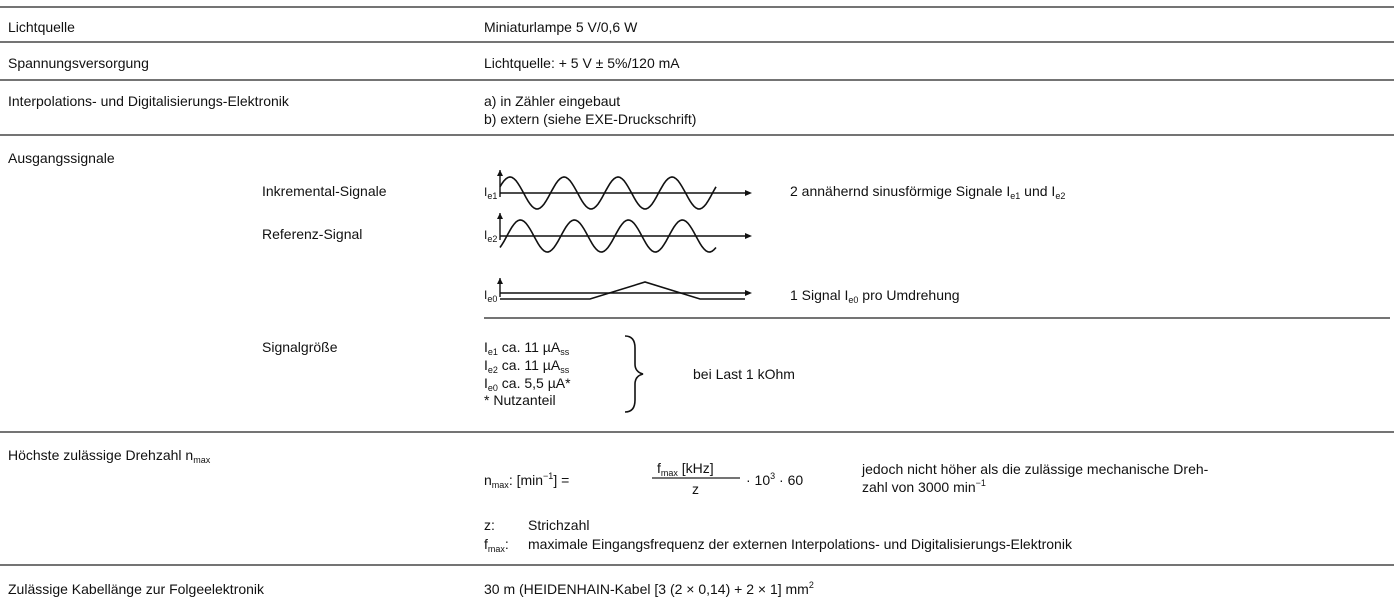 This screenshot has height=614, width=1394. What do you see at coordinates (312, 234) in the screenshot?
I see `label: Referenz-Signal` at bounding box center [312, 234].